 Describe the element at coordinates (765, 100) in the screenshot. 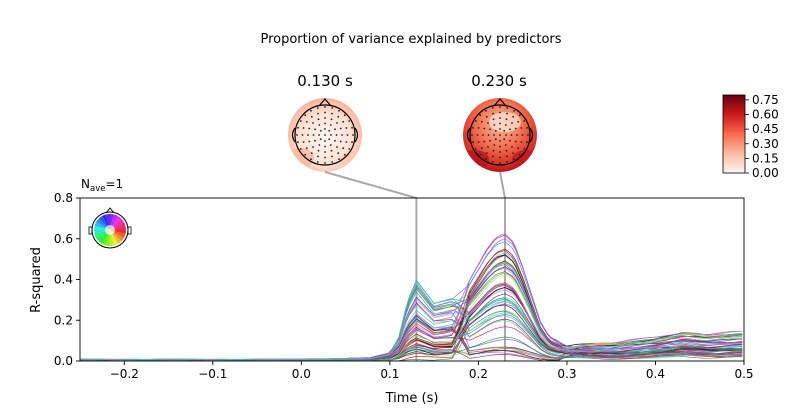

I see `colorbar-tick-label: 0.75` at that location.